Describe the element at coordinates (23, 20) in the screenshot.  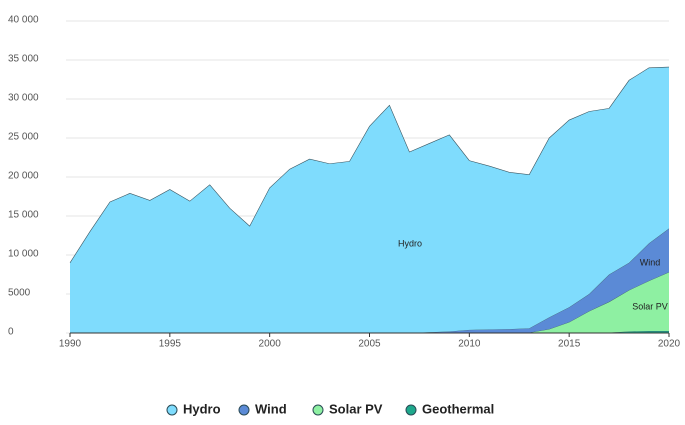
I see `y-tick-label: 40 000` at that location.